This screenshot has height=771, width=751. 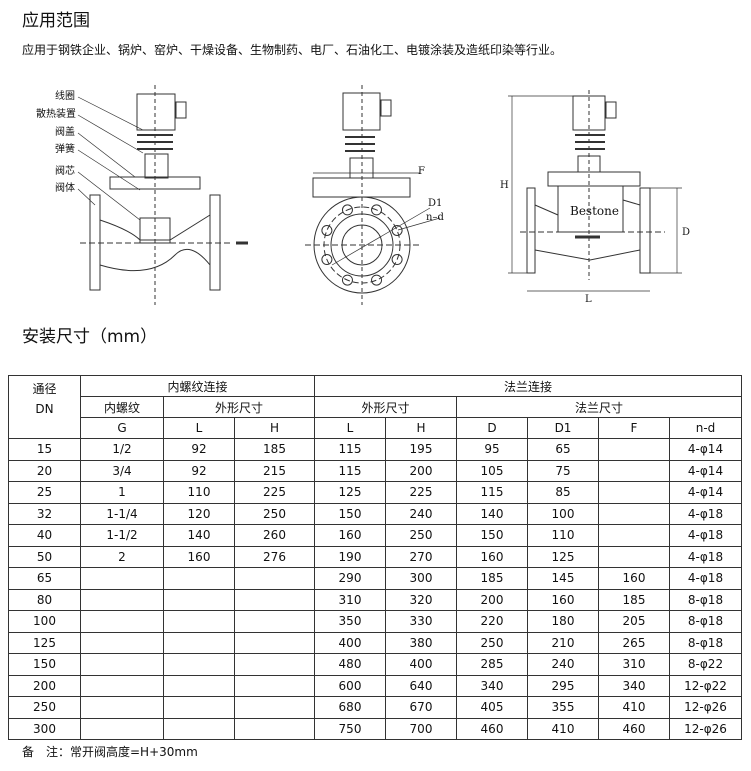 What do you see at coordinates (421, 685) in the screenshot?
I see `table-cell: 640` at bounding box center [421, 685].